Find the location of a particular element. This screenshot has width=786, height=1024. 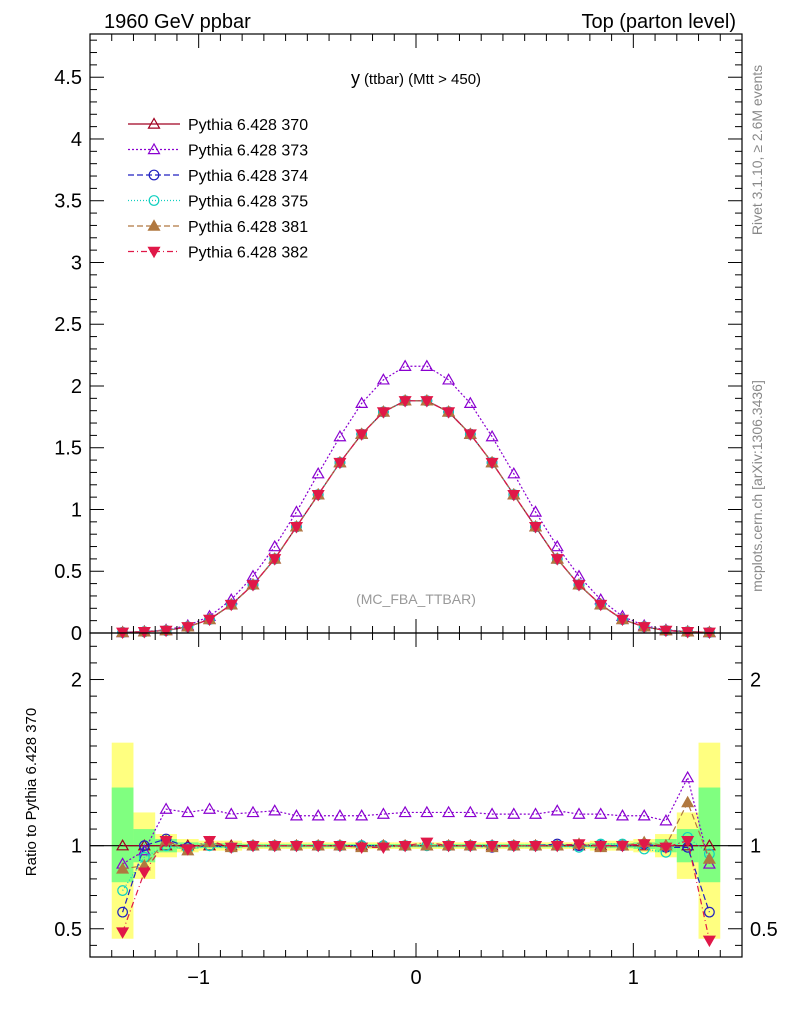

y-tick-label: 2.5 is located at coordinates (68, 325).